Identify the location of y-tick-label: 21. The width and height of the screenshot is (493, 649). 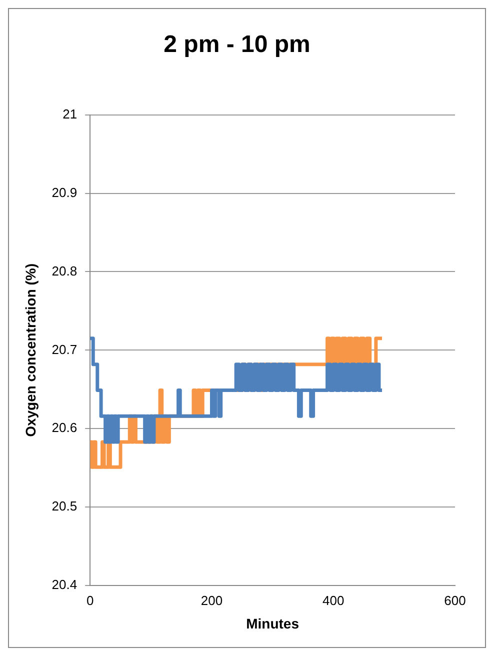
(70, 114).